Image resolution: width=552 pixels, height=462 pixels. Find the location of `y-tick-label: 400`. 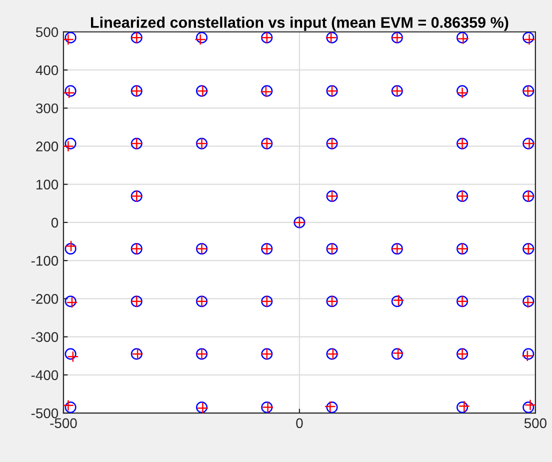

y-tick-label: 400 is located at coordinates (47, 70).